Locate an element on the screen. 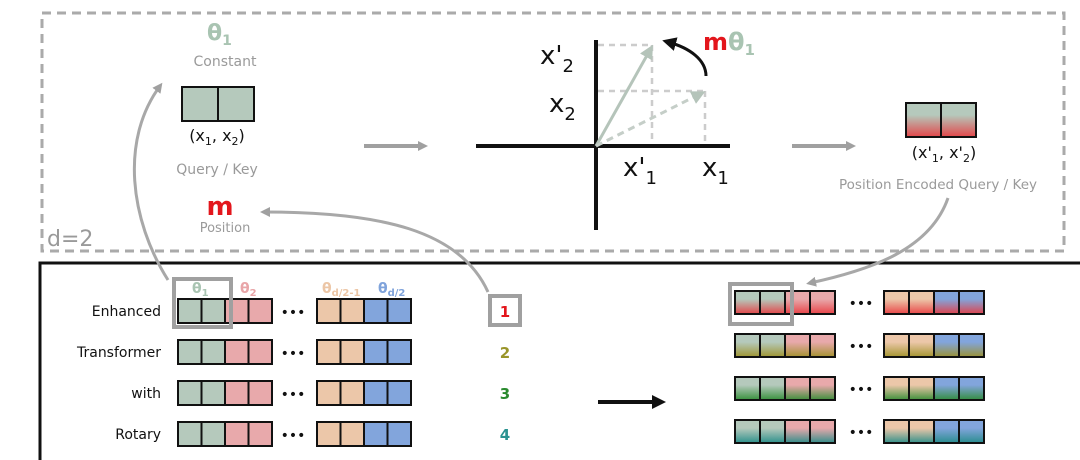  theta-header: θ1 is located at coordinates (200, 290).